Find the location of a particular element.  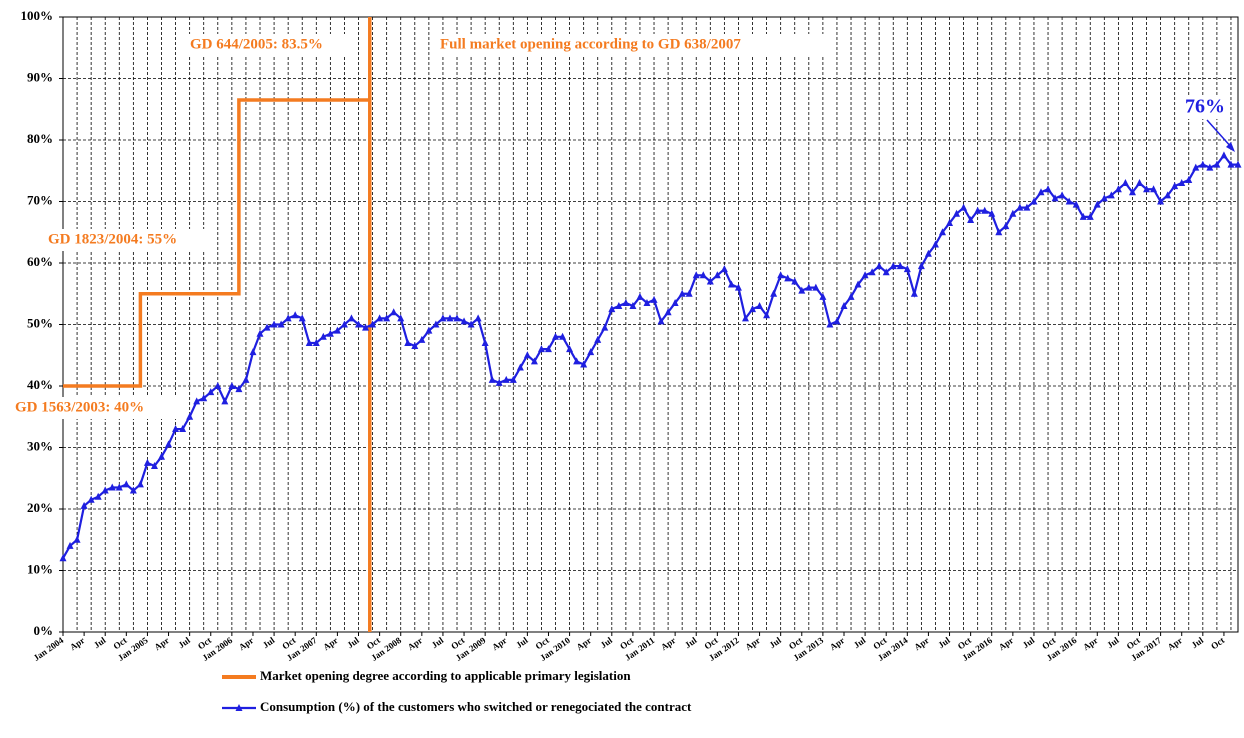

y-tick-label: 80% is located at coordinates (40, 138).